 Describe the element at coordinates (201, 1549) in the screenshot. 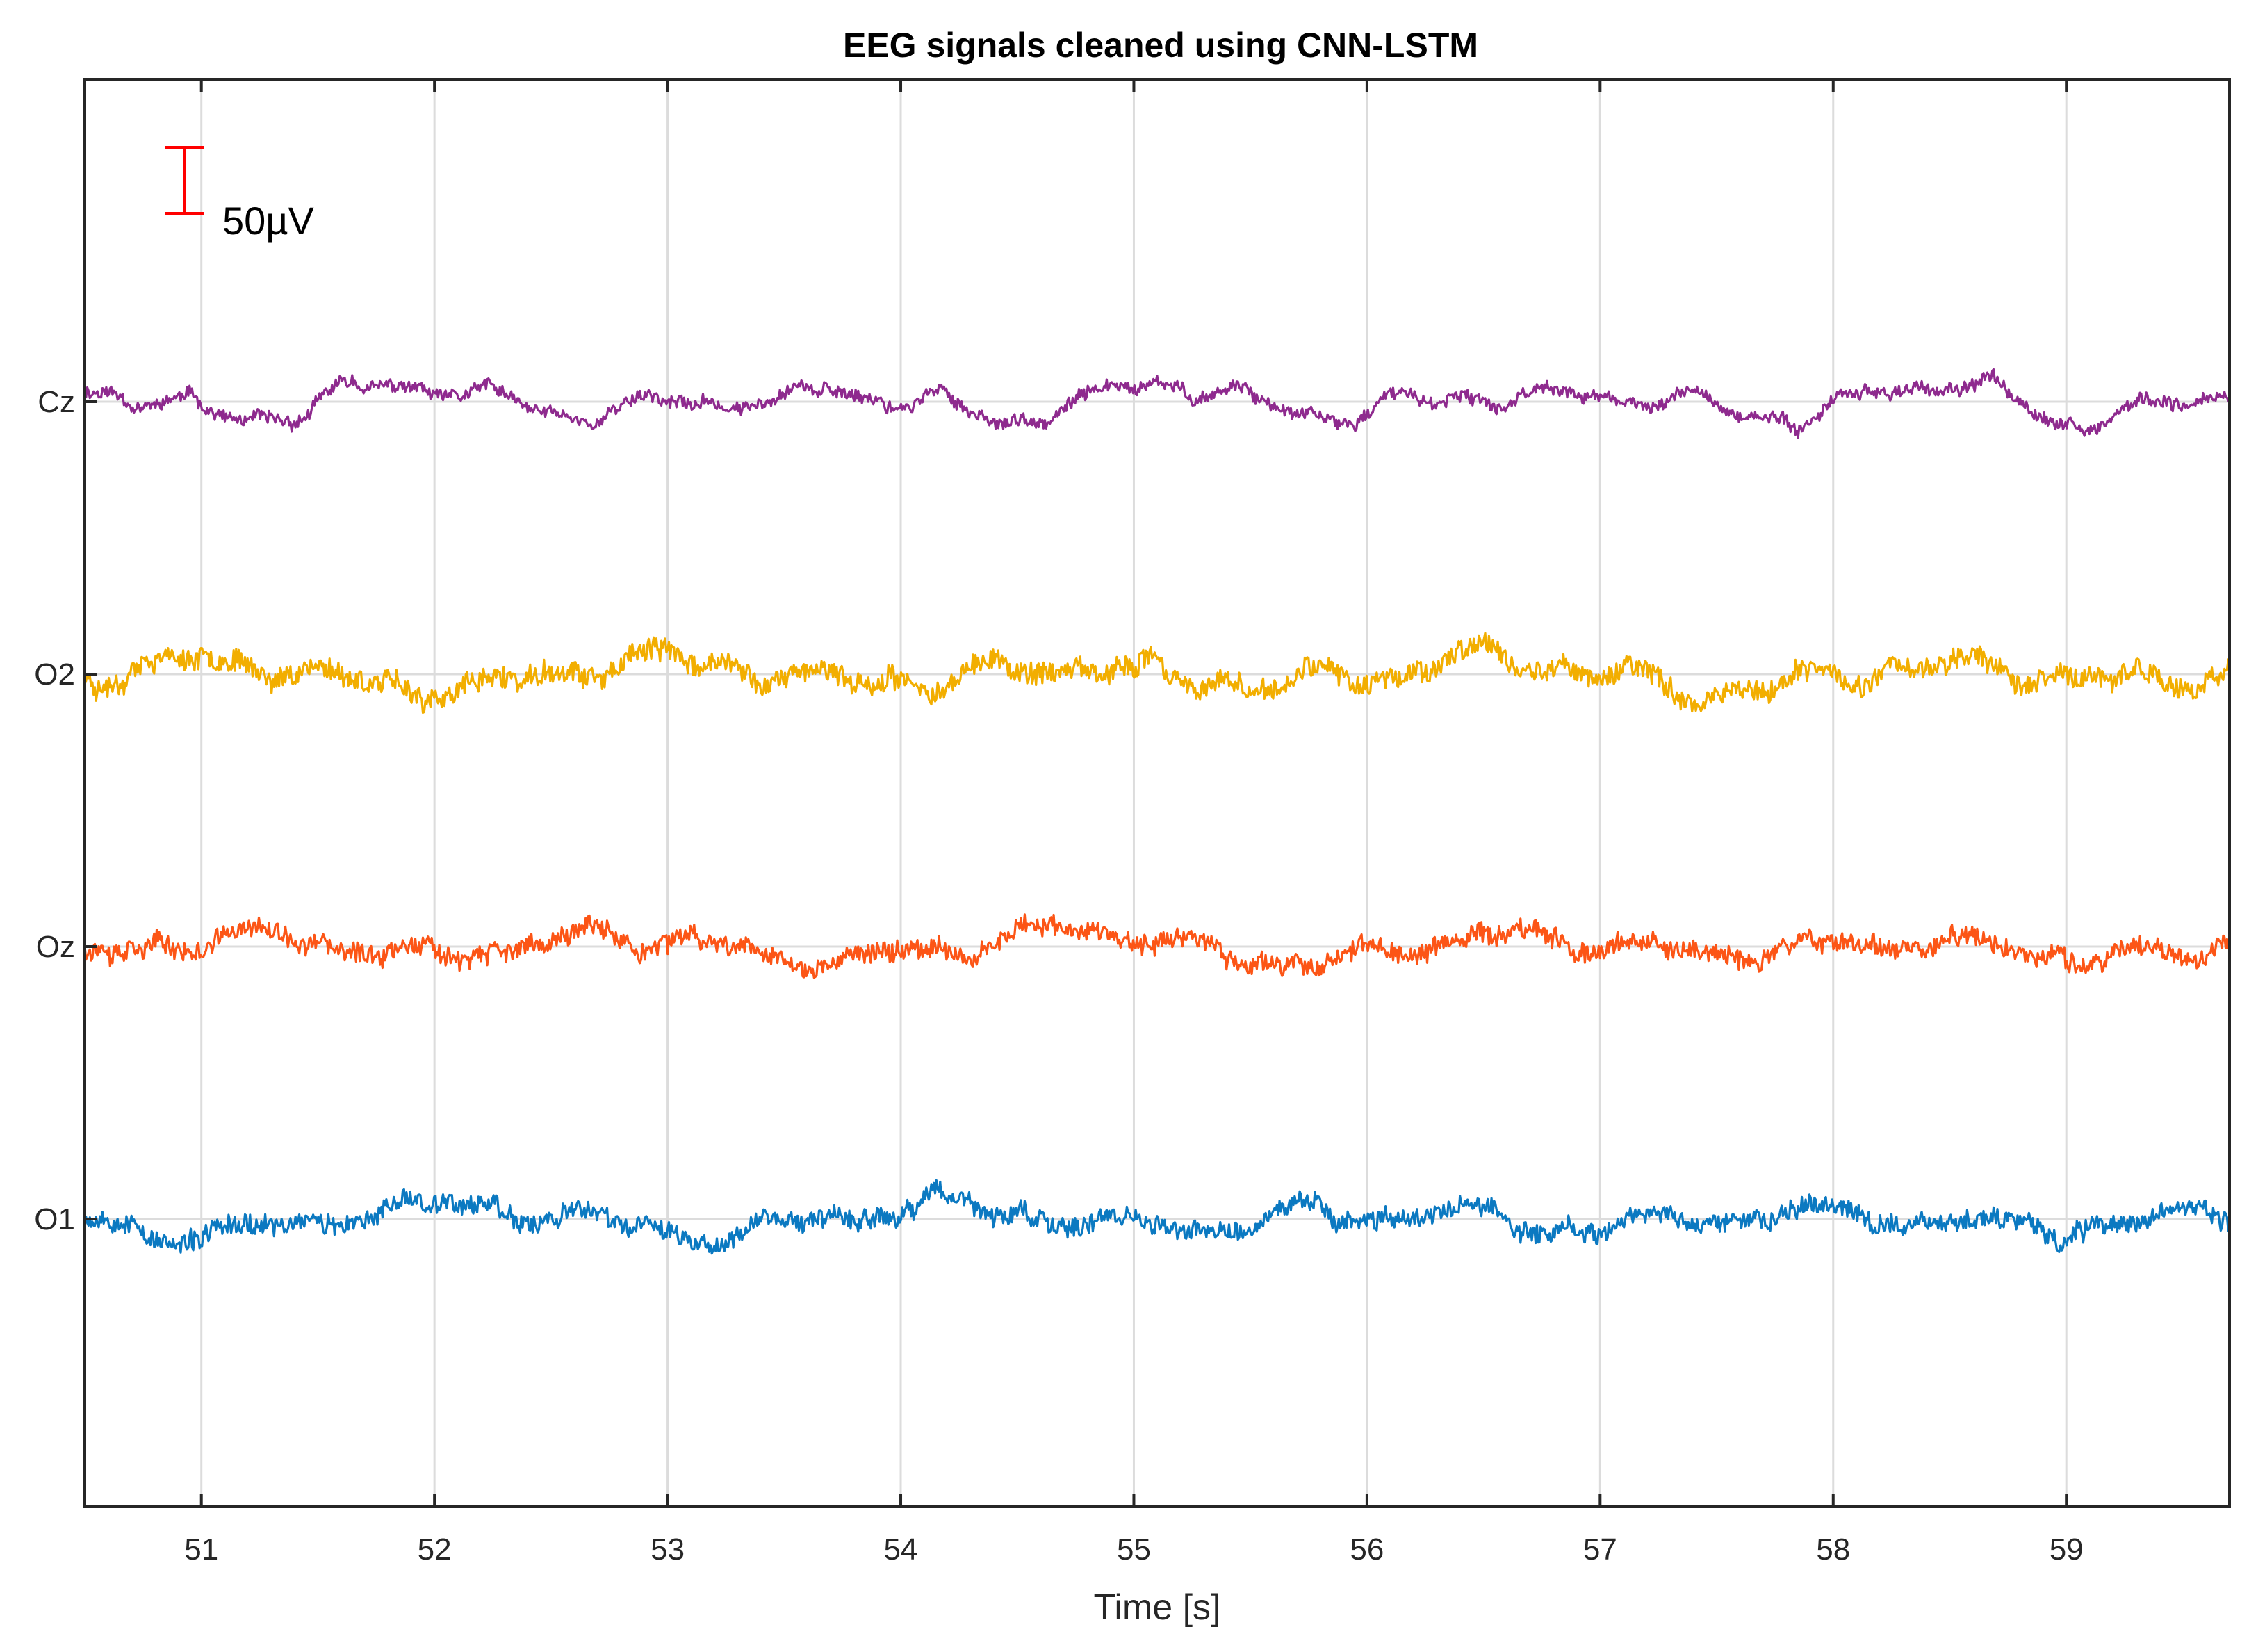

I see `x-tick-label: 51` at that location.